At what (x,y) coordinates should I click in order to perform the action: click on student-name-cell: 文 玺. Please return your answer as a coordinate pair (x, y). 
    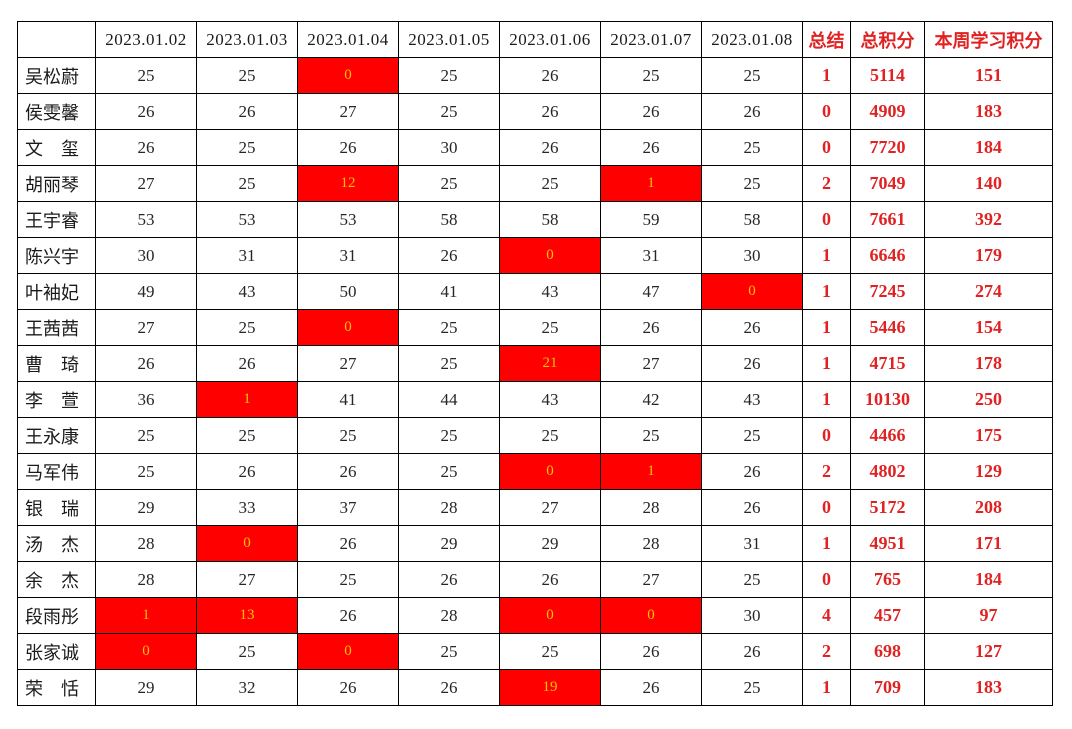
    Looking at the image, I should click on (56, 147).